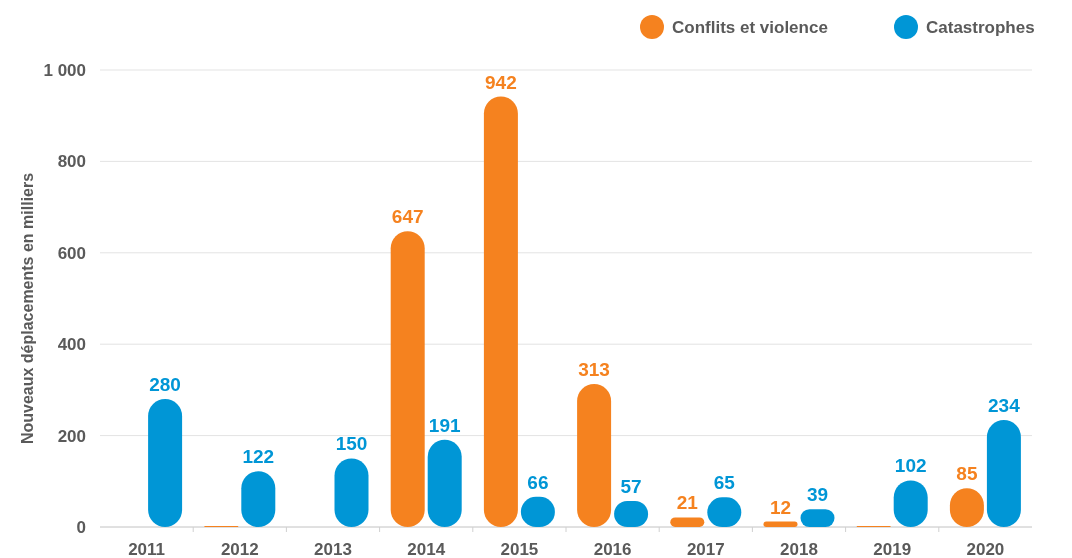  What do you see at coordinates (81, 527) in the screenshot?
I see `y-tick-label: 0` at bounding box center [81, 527].